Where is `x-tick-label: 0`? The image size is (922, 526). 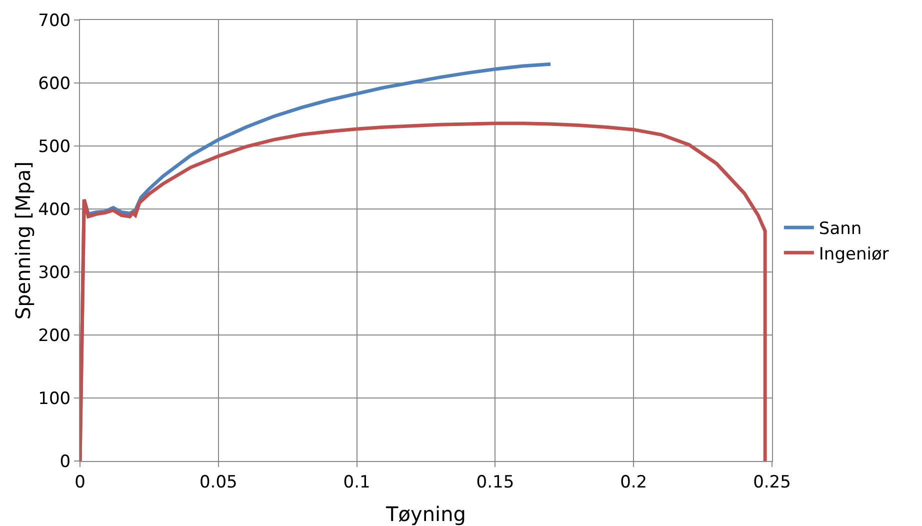
x-tick-label: 0 is located at coordinates (80, 482).